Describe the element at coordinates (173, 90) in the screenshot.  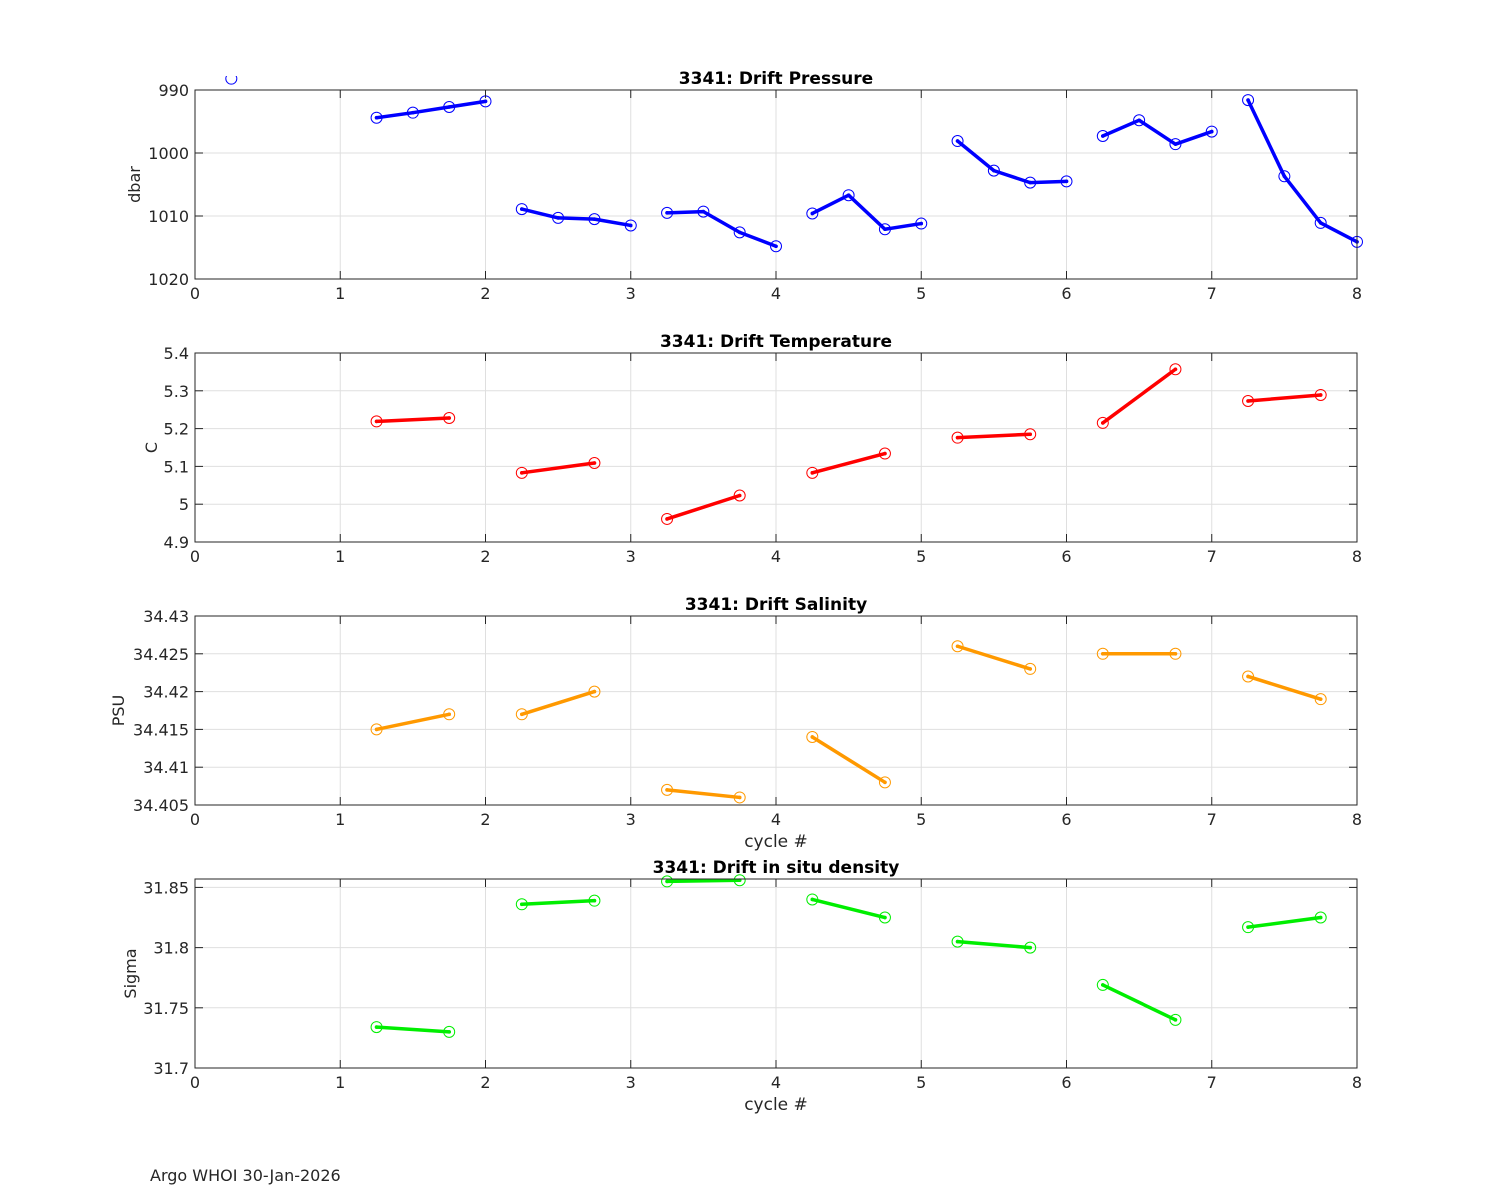
I see `y-tick-label: 990` at that location.